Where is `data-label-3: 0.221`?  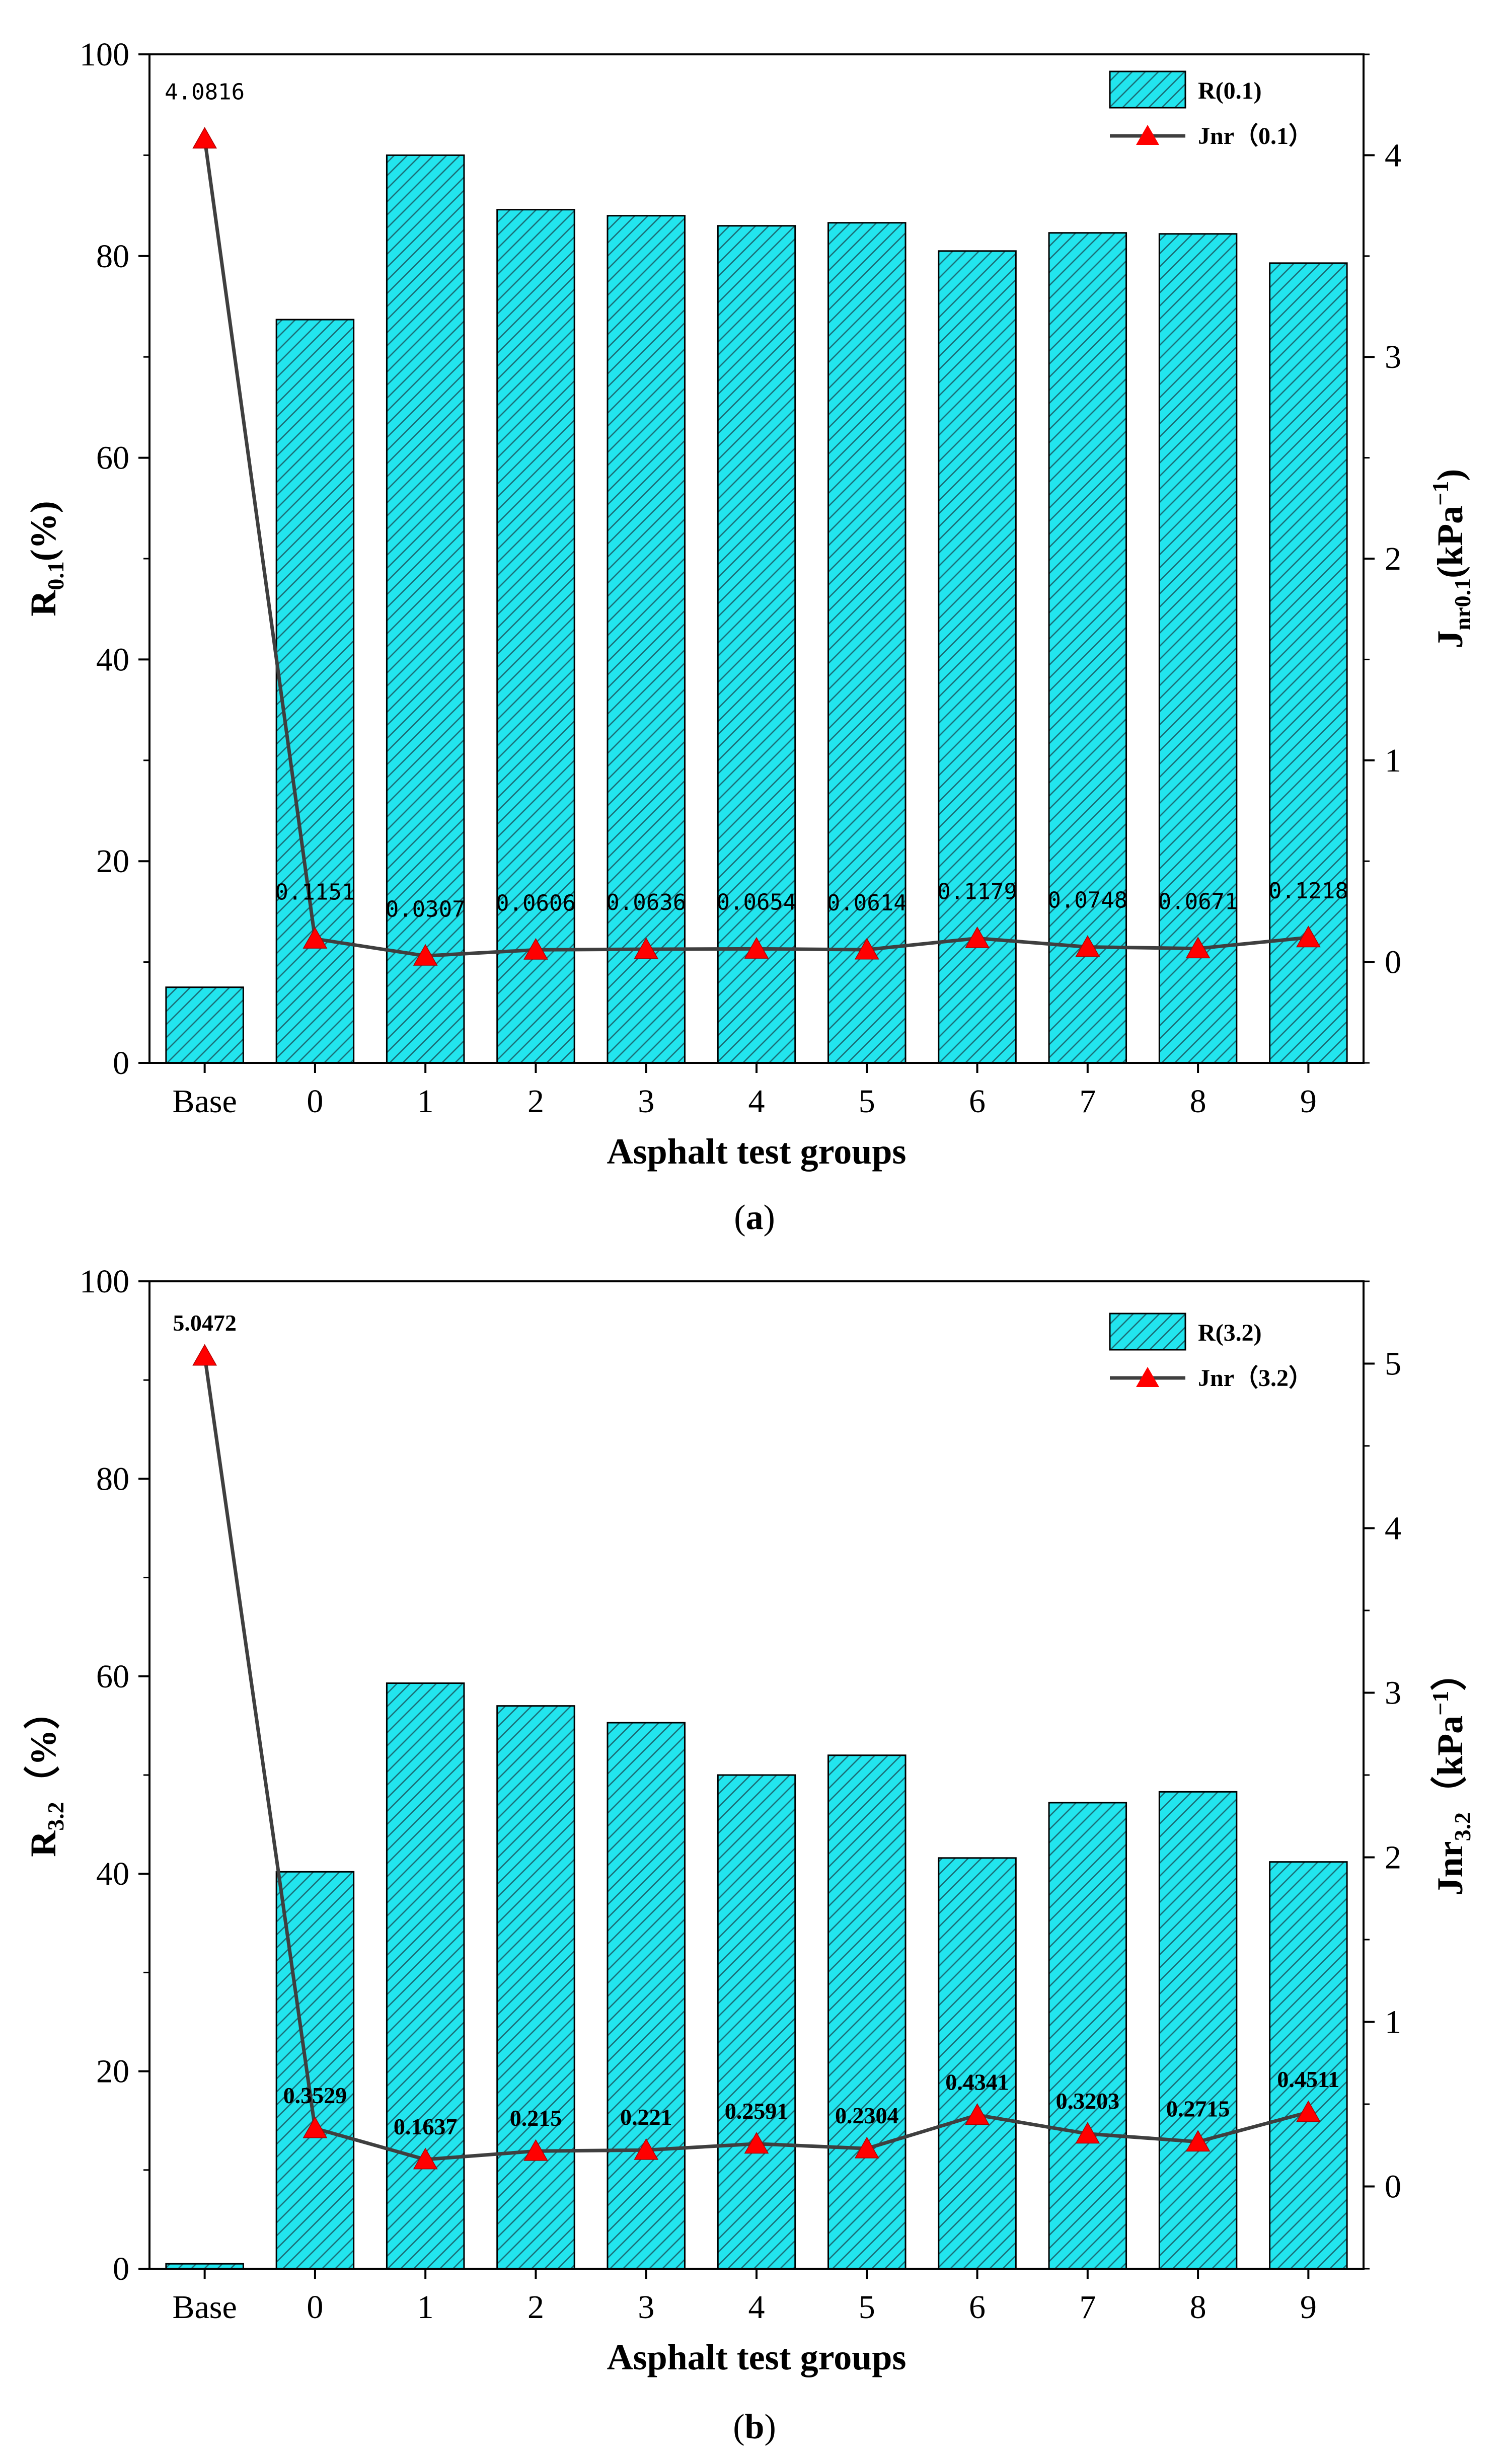 data-label-3: 0.221 is located at coordinates (646, 2117).